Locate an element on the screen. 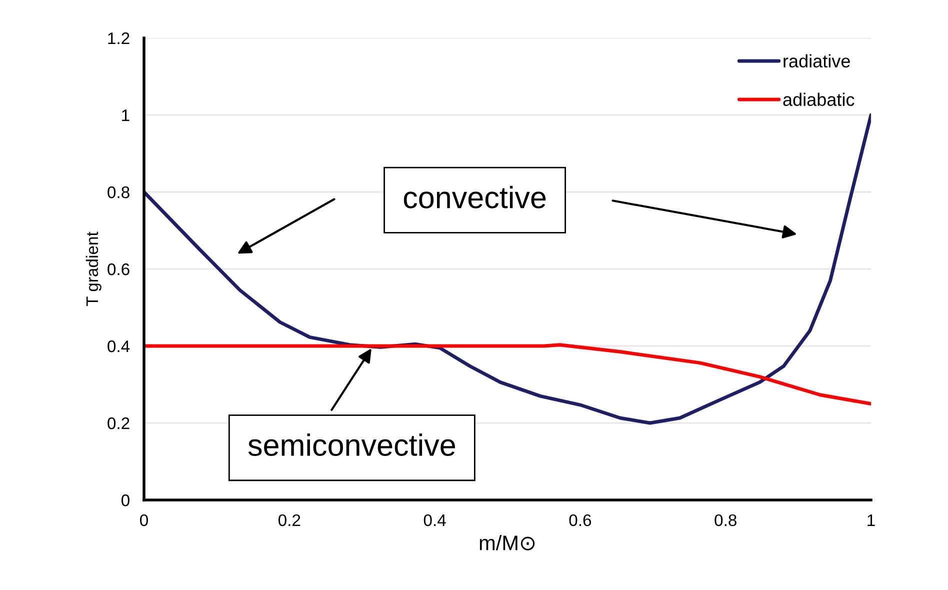 Image resolution: width=948 pixels, height=590 pixels. y-tick-label: 1 is located at coordinates (126, 116).